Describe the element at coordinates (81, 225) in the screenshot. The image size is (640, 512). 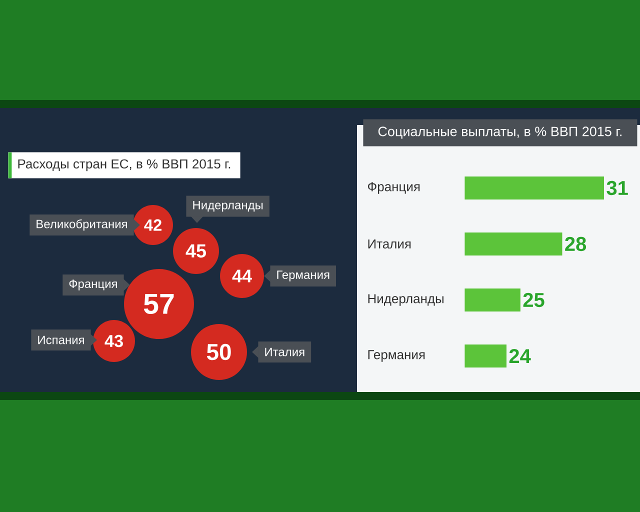
I see `category-label: Великобритания` at that location.